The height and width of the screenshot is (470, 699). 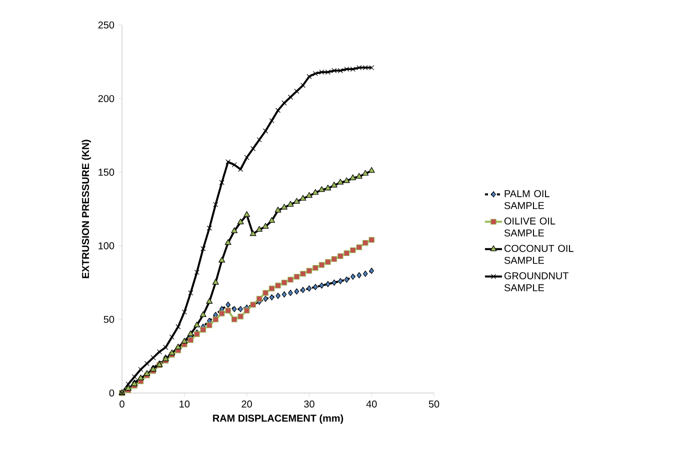 What do you see at coordinates (247, 404) in the screenshot?
I see `x-tick-label: 20` at bounding box center [247, 404].